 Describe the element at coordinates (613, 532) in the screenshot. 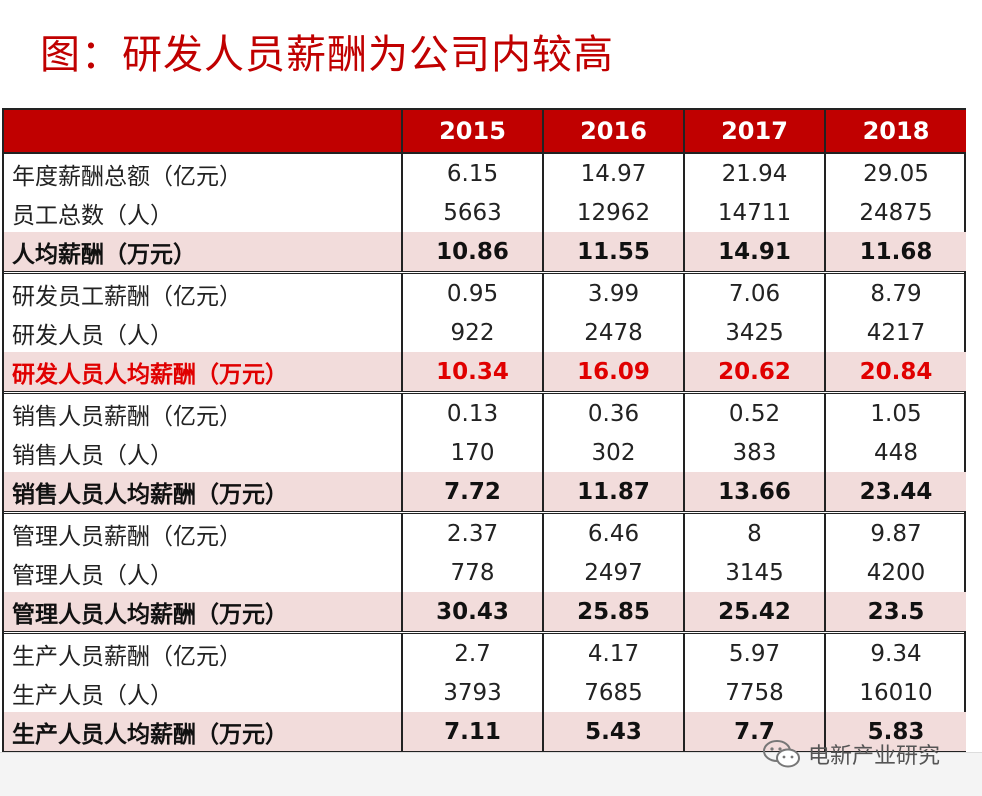

I see `table-cell: 6.46` at that location.